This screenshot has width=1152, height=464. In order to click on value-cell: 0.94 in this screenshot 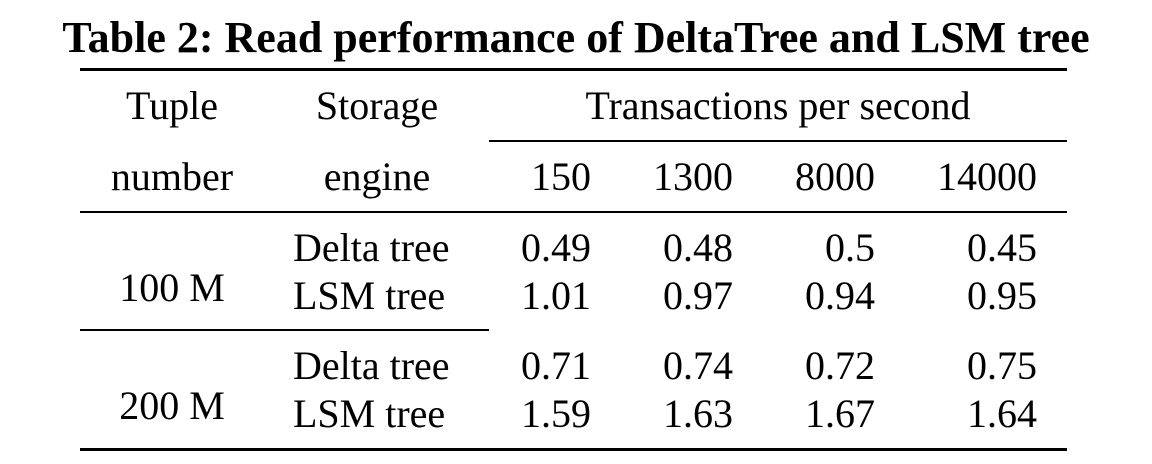, I will do `click(840, 295)`.